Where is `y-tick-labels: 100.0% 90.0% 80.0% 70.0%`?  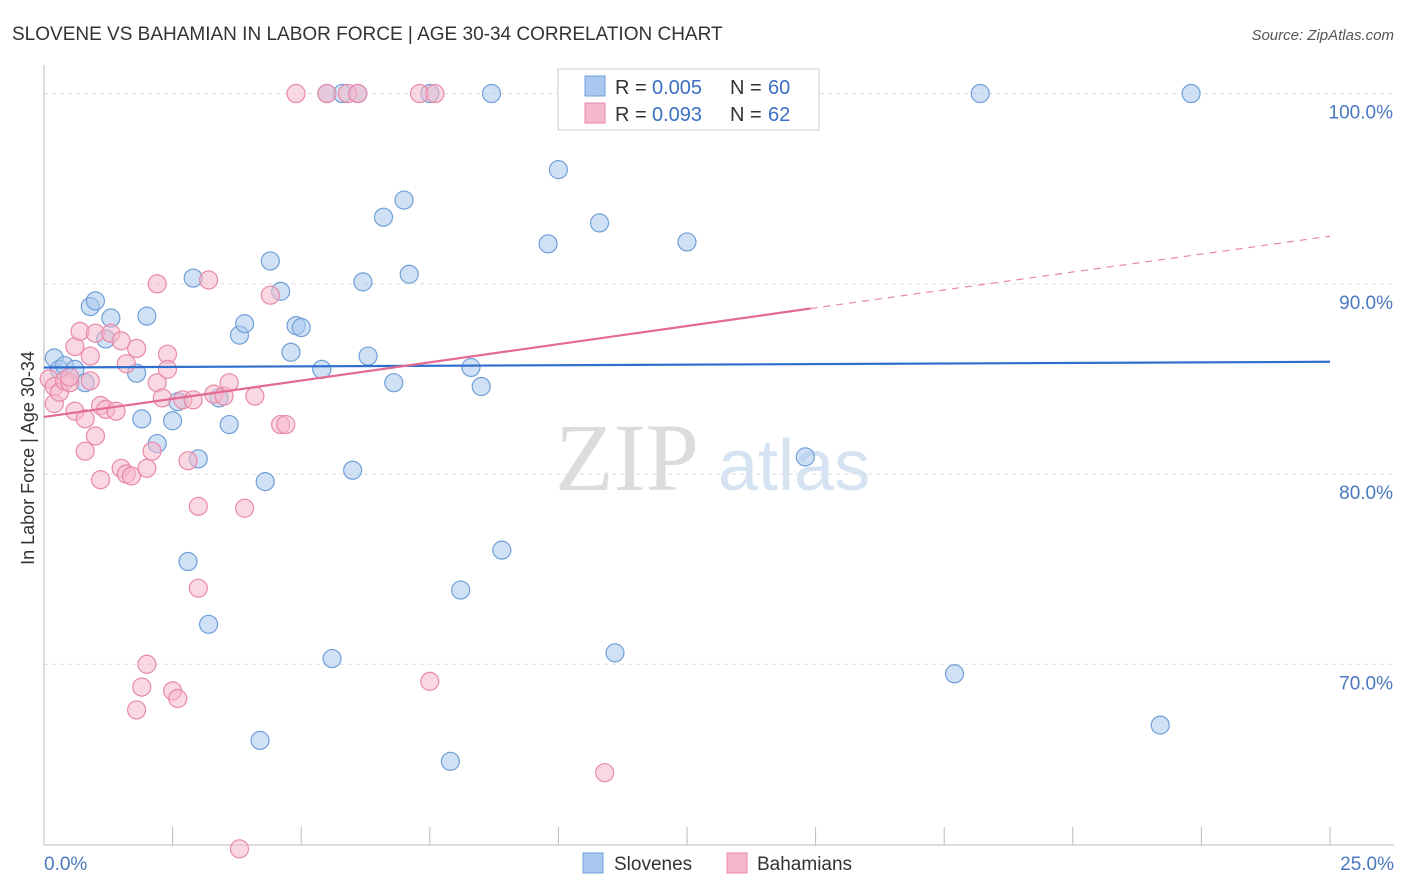 y-tick-labels: 100.0% 90.0% 80.0% 70.0% is located at coordinates (1361, 399).